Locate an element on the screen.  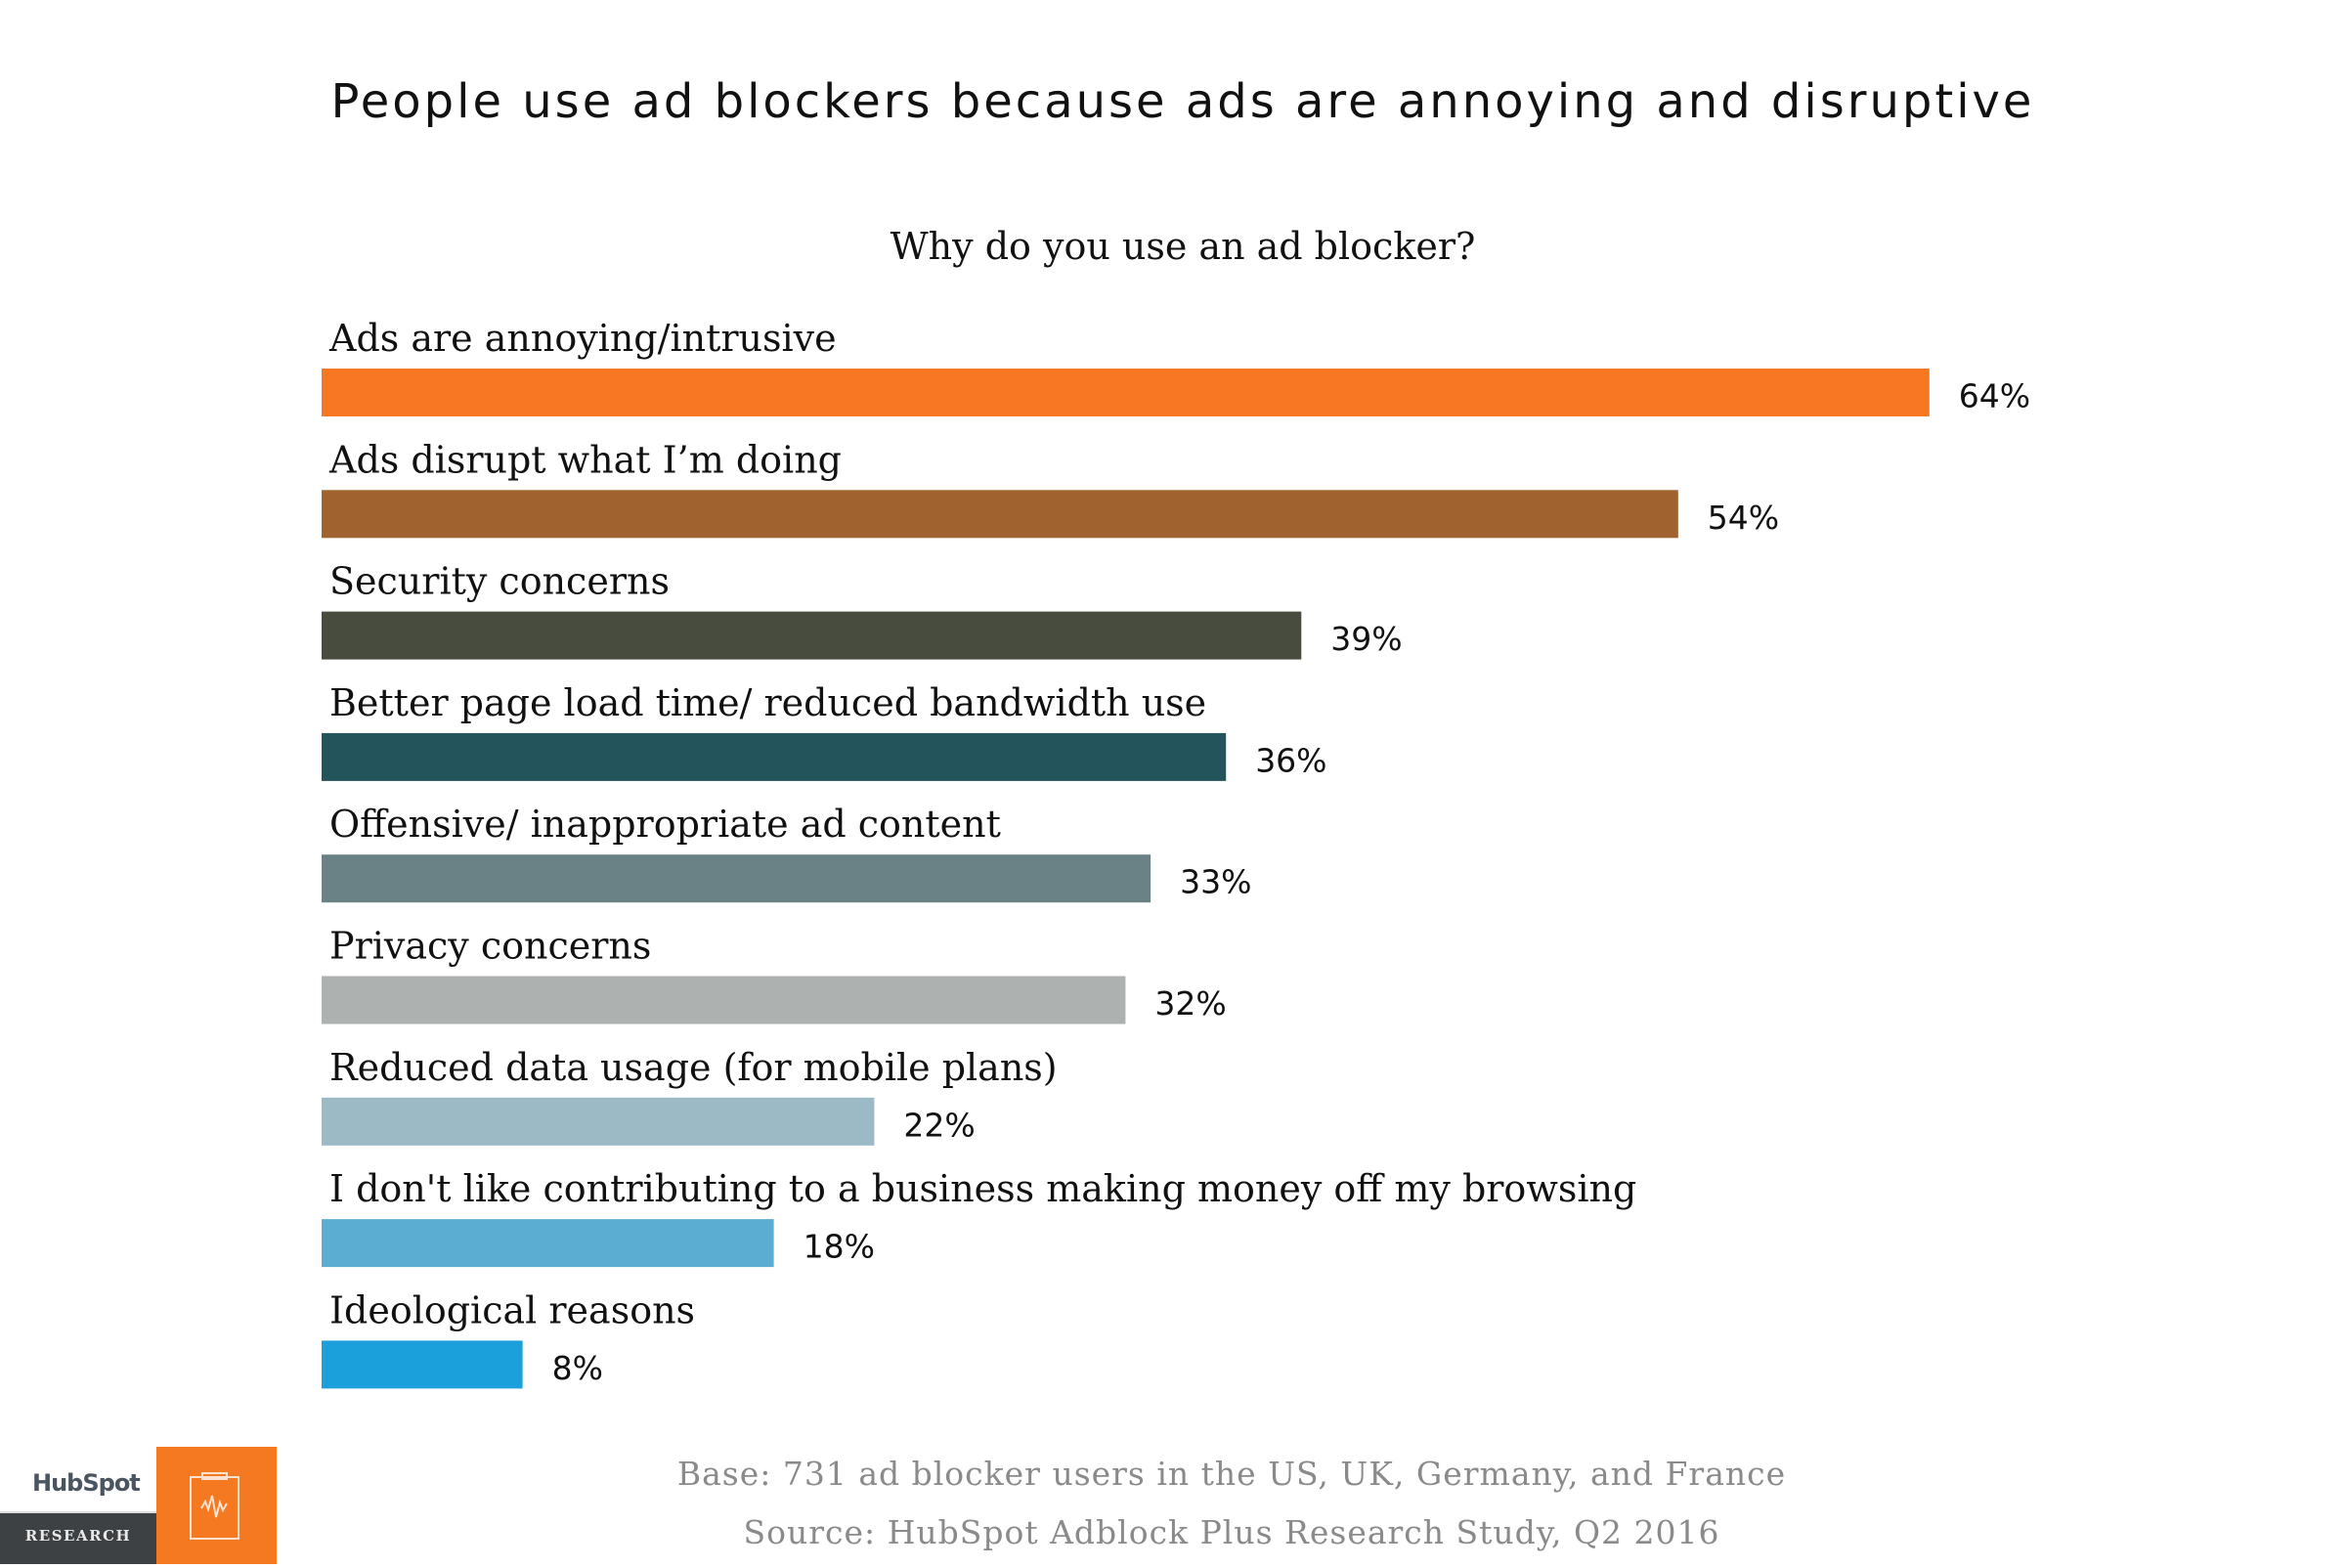
value-label: 54% is located at coordinates (1744, 518).